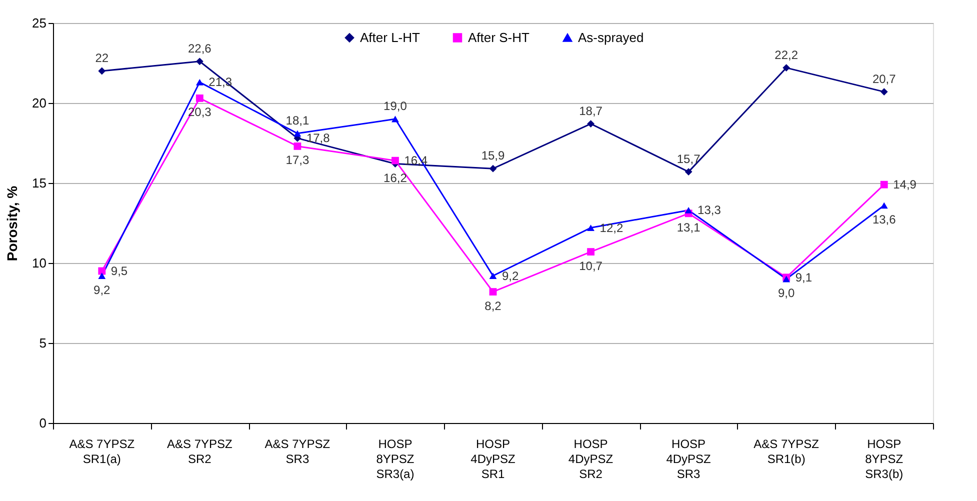 The width and height of the screenshot is (977, 501). Describe the element at coordinates (905, 185) in the screenshot. I see `data-label: 14,9` at that location.